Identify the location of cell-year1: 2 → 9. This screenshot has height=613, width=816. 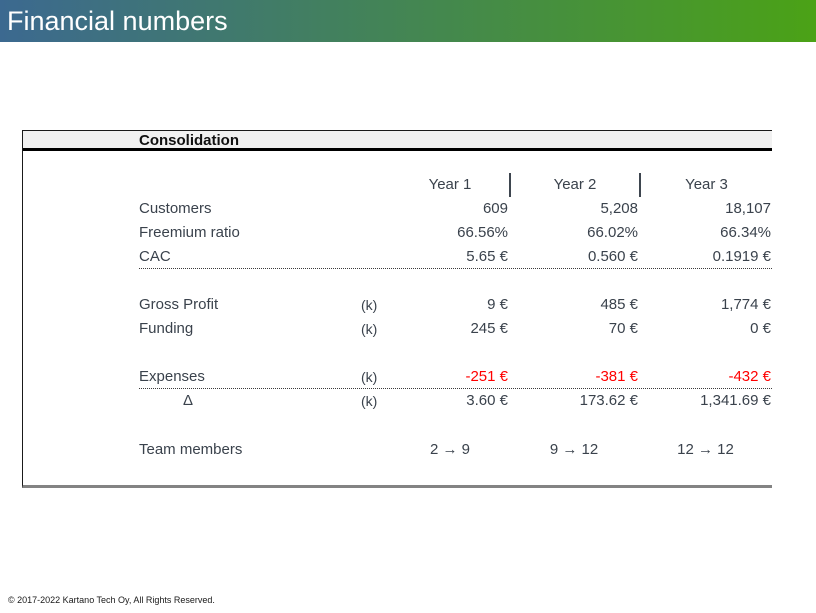
(450, 449).